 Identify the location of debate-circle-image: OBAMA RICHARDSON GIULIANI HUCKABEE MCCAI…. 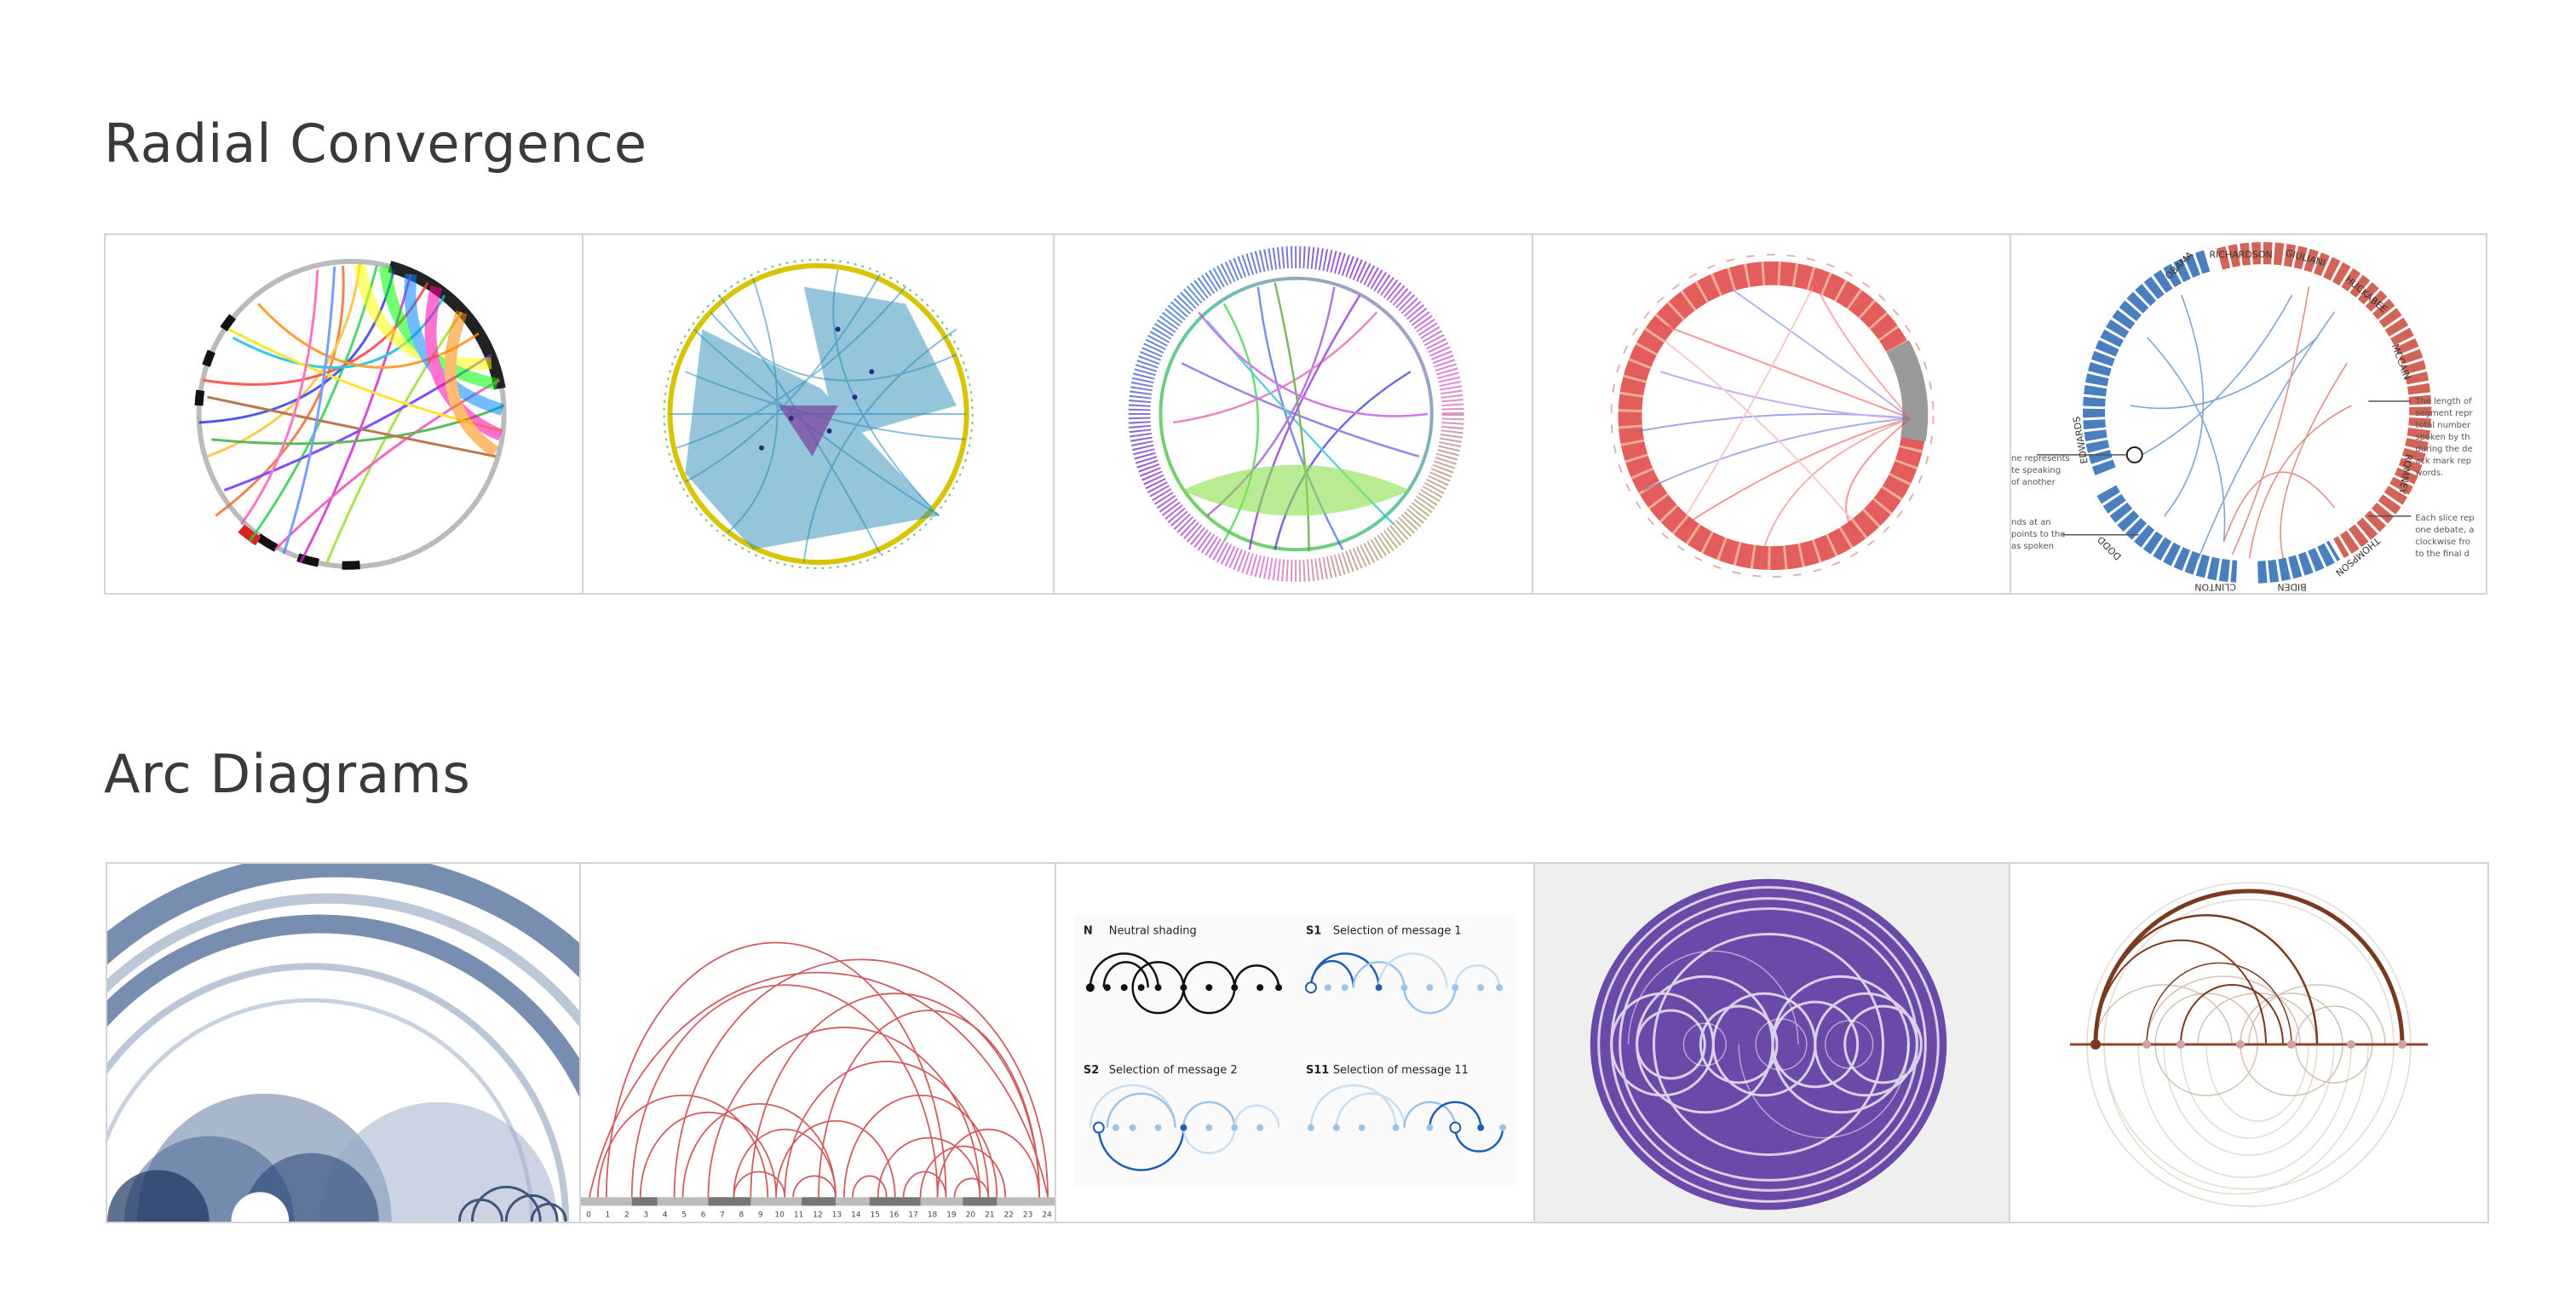
(2243, 417).